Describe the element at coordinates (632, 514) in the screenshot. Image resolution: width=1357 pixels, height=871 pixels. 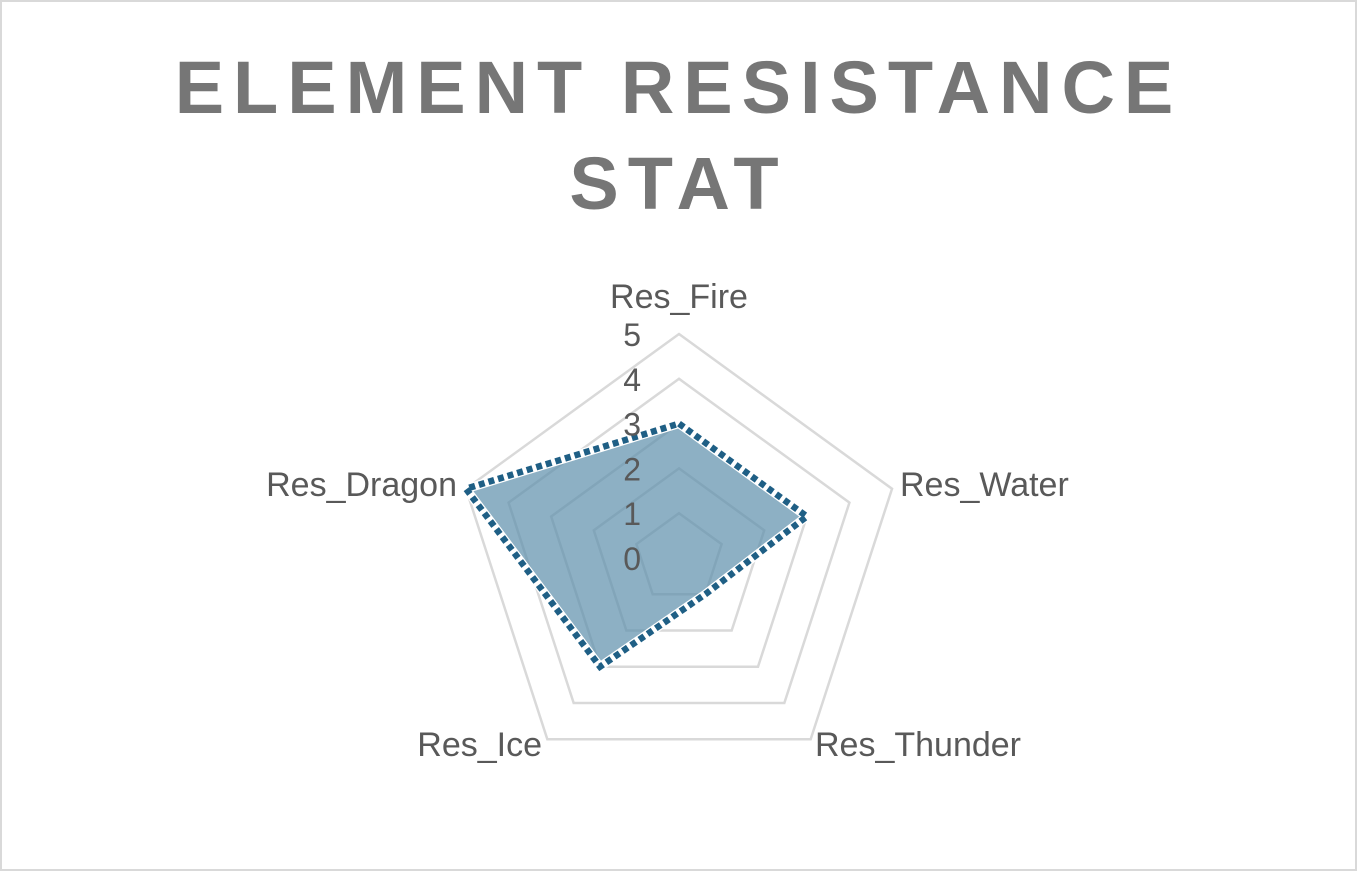
I see `tick-label-1: 1` at that location.